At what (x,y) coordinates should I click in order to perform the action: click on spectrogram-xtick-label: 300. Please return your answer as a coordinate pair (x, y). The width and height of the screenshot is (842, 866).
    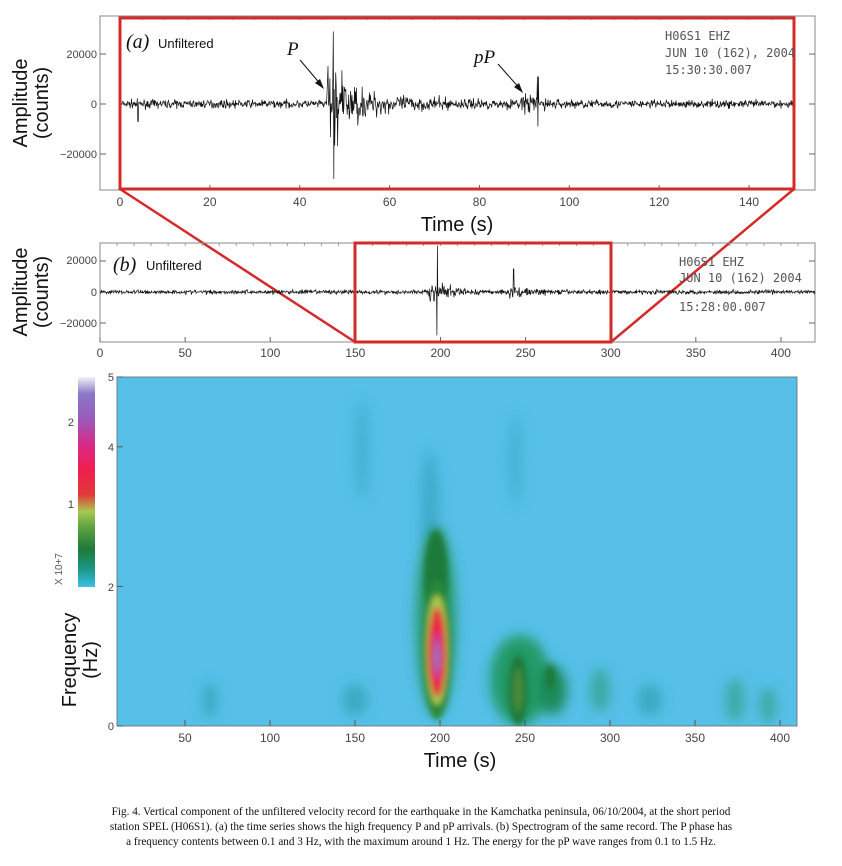
    Looking at the image, I should click on (610, 738).